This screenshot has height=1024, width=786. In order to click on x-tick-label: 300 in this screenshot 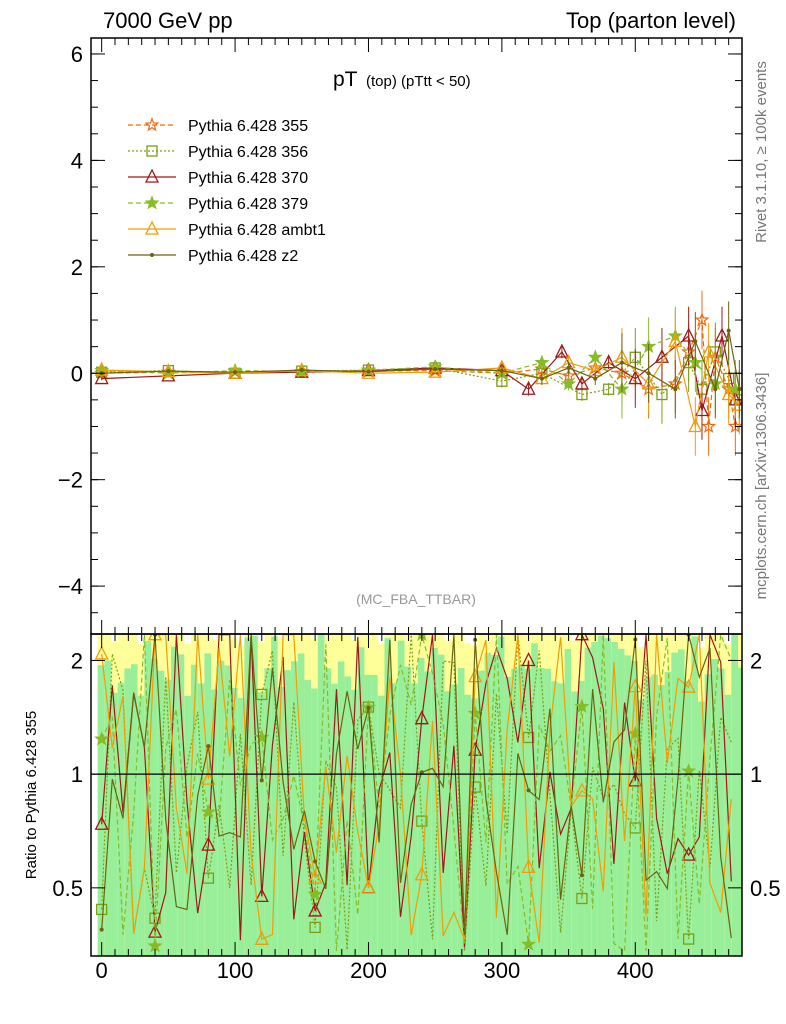, I will do `click(502, 970)`.